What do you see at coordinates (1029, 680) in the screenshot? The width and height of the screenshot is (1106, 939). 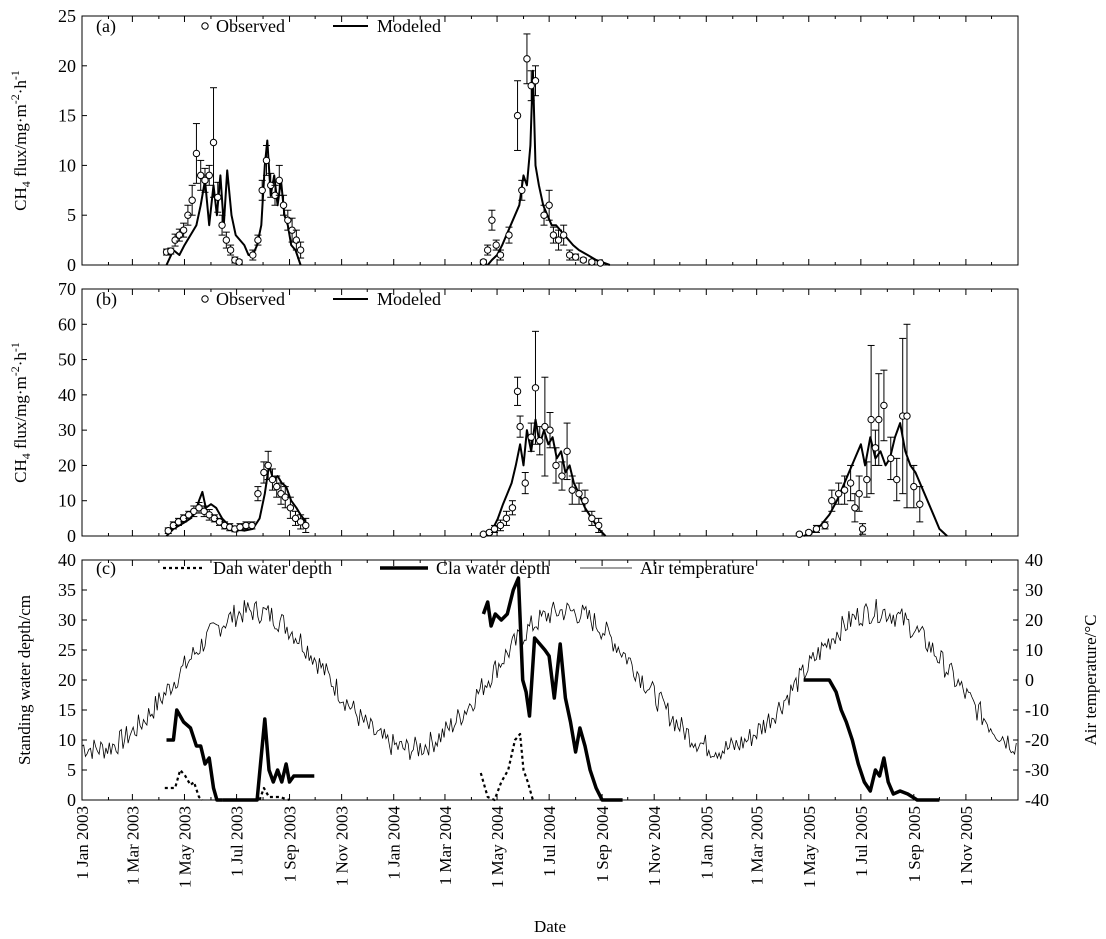 I see `right-axis-tick-label: 0` at bounding box center [1029, 680].